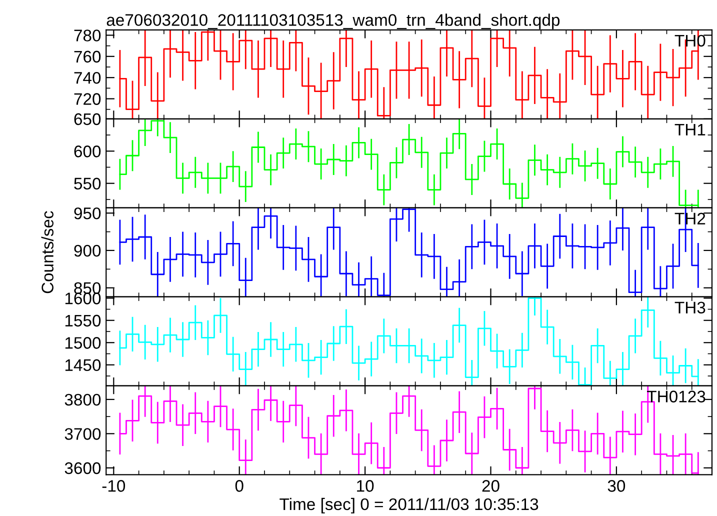 The image size is (717, 516). I want to click on y-tick-label: 1500, so click(83, 343).